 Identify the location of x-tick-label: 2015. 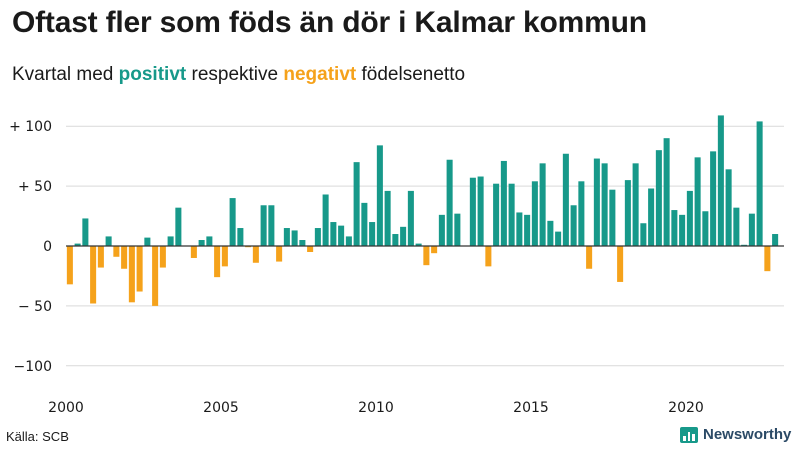
(531, 408).